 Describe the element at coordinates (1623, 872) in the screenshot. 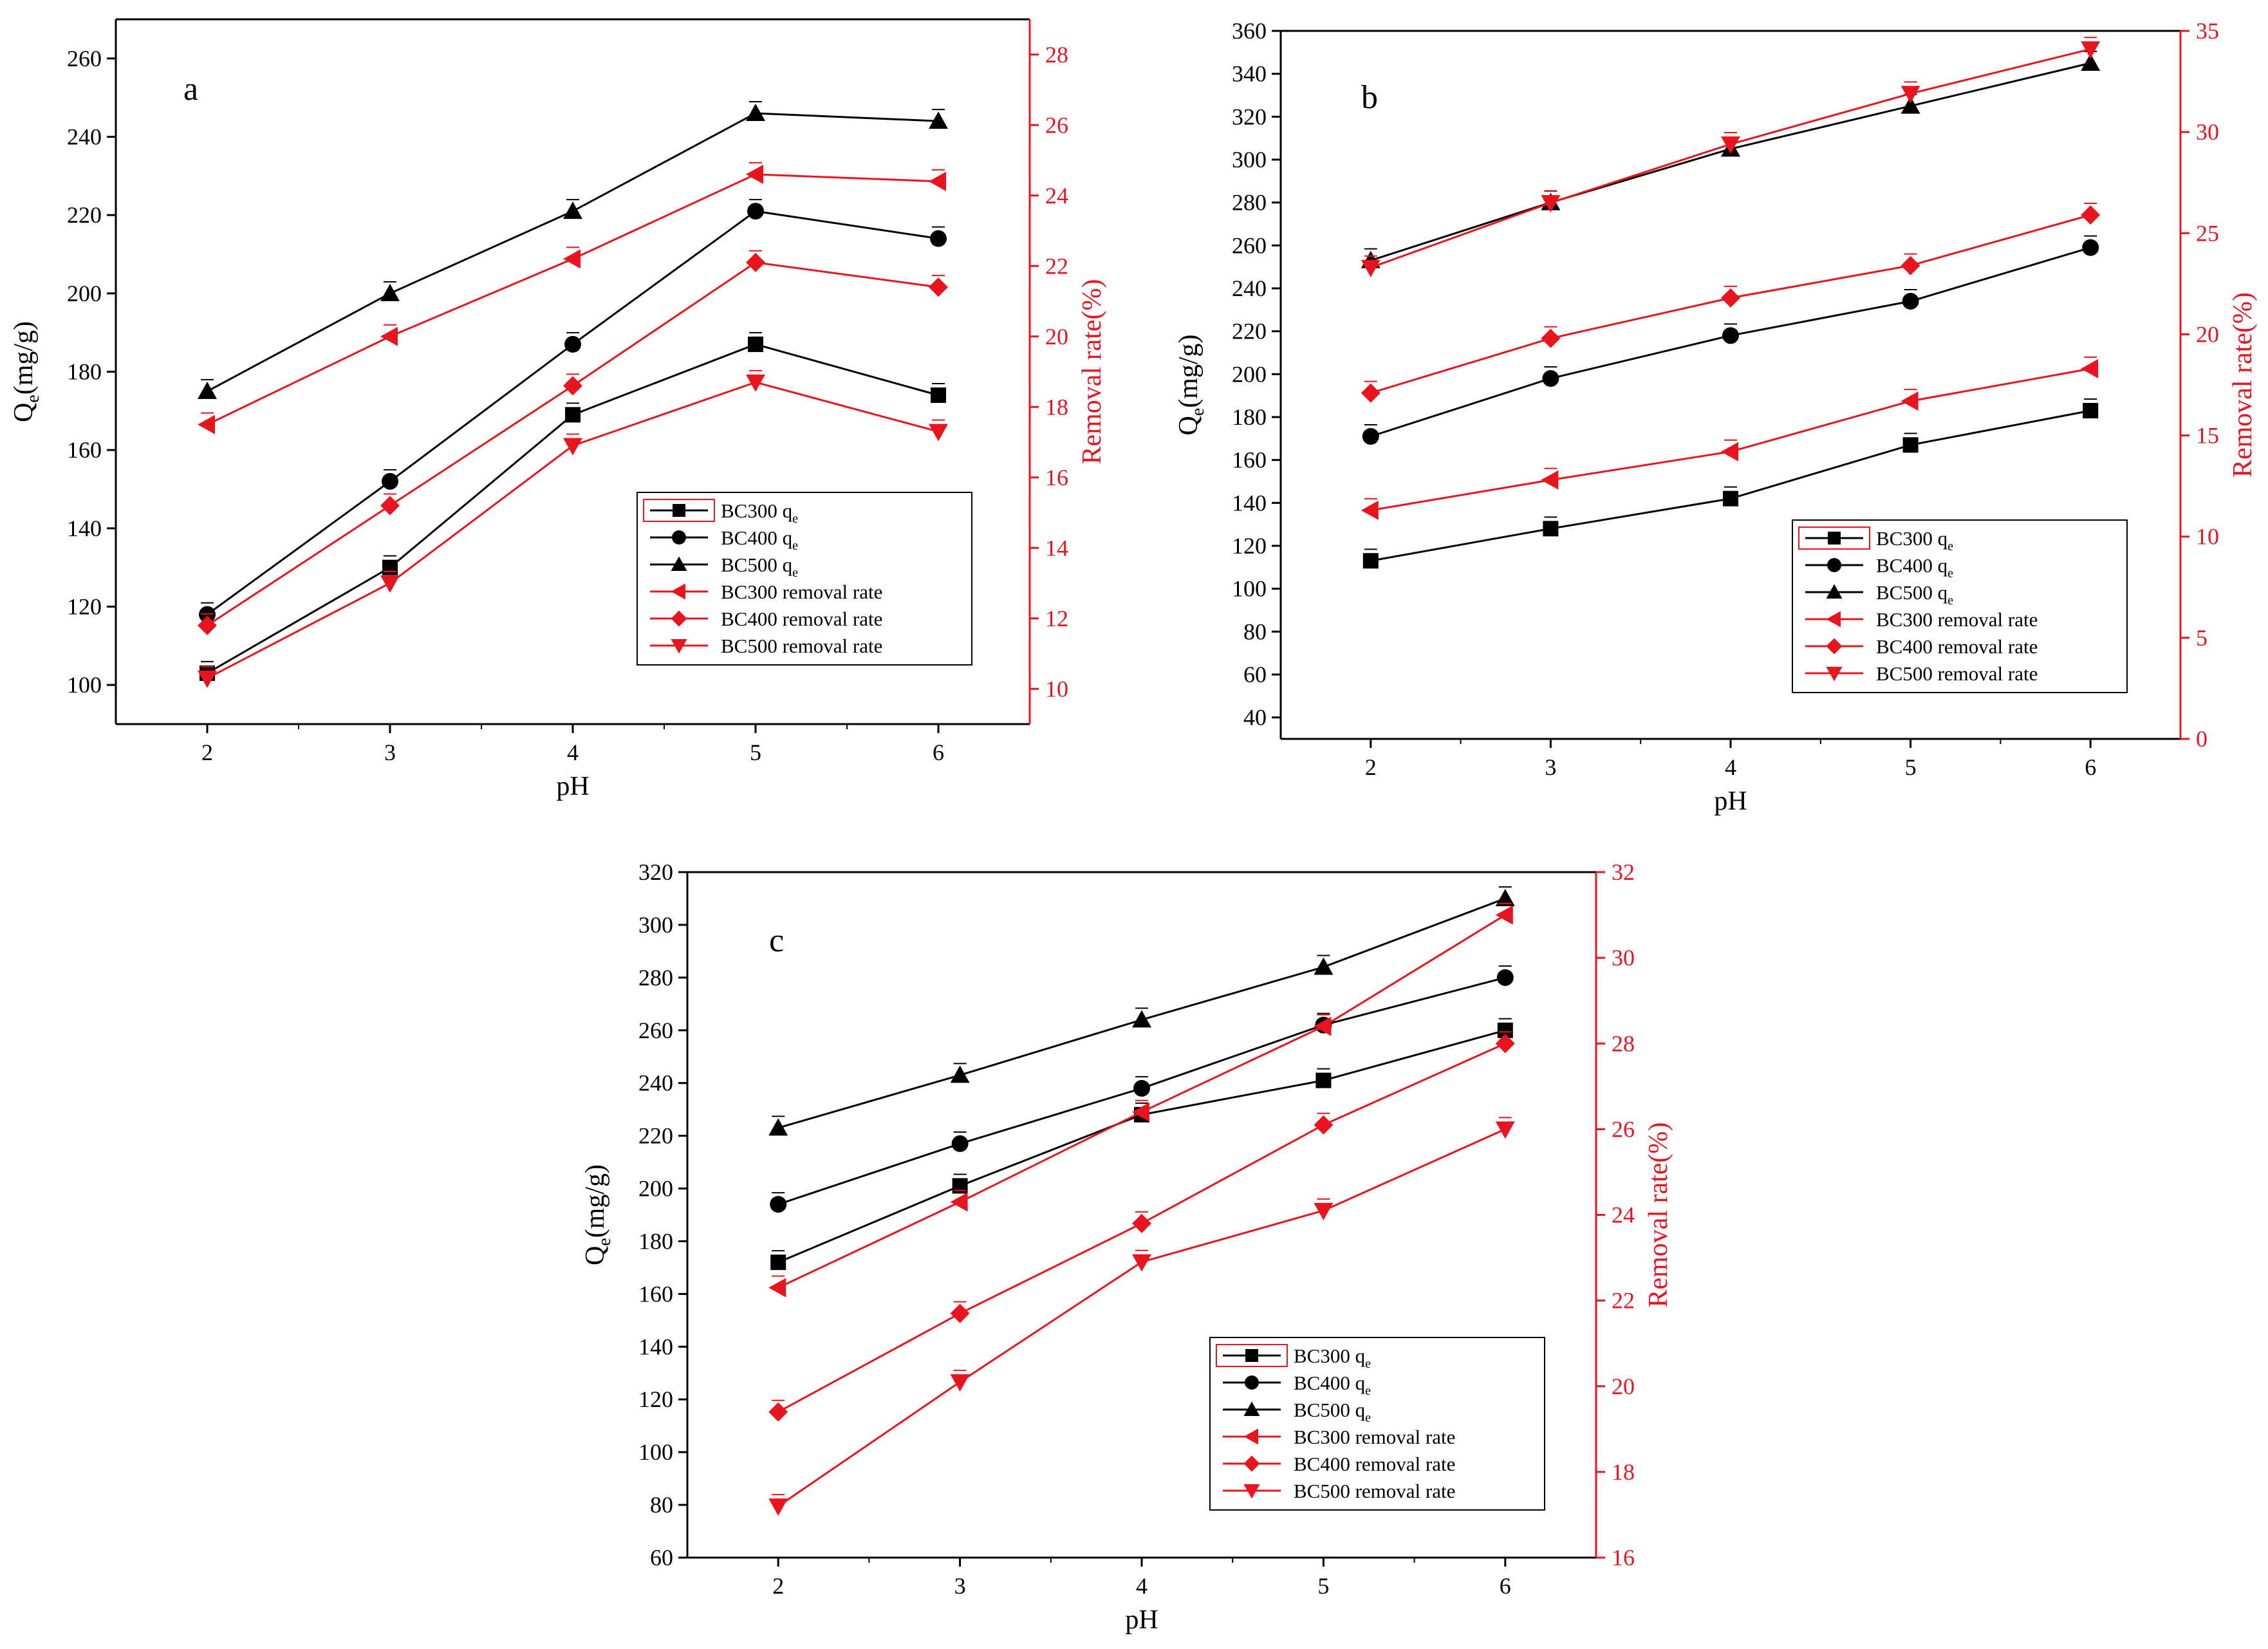

I see `right-tick-label: 32` at that location.